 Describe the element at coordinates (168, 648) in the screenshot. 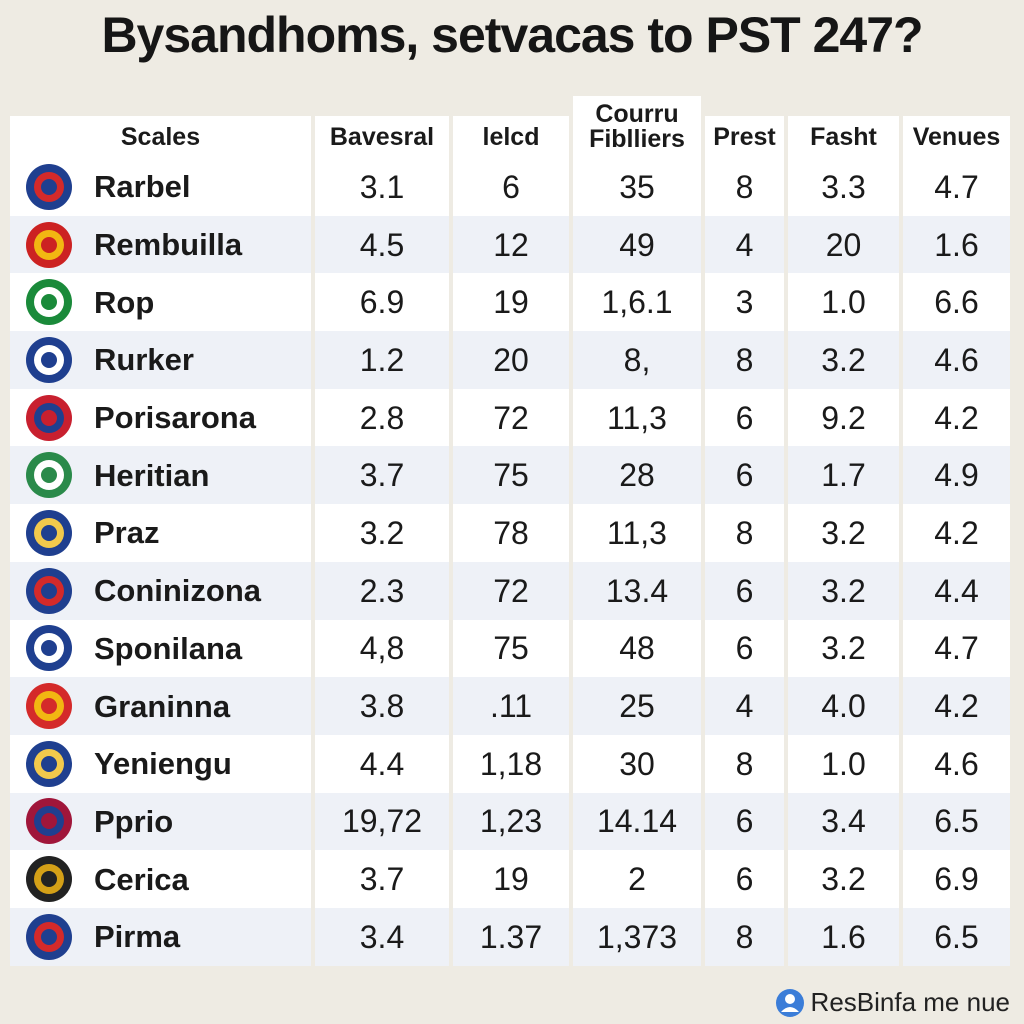

I see `team-name: Sponilana` at that location.